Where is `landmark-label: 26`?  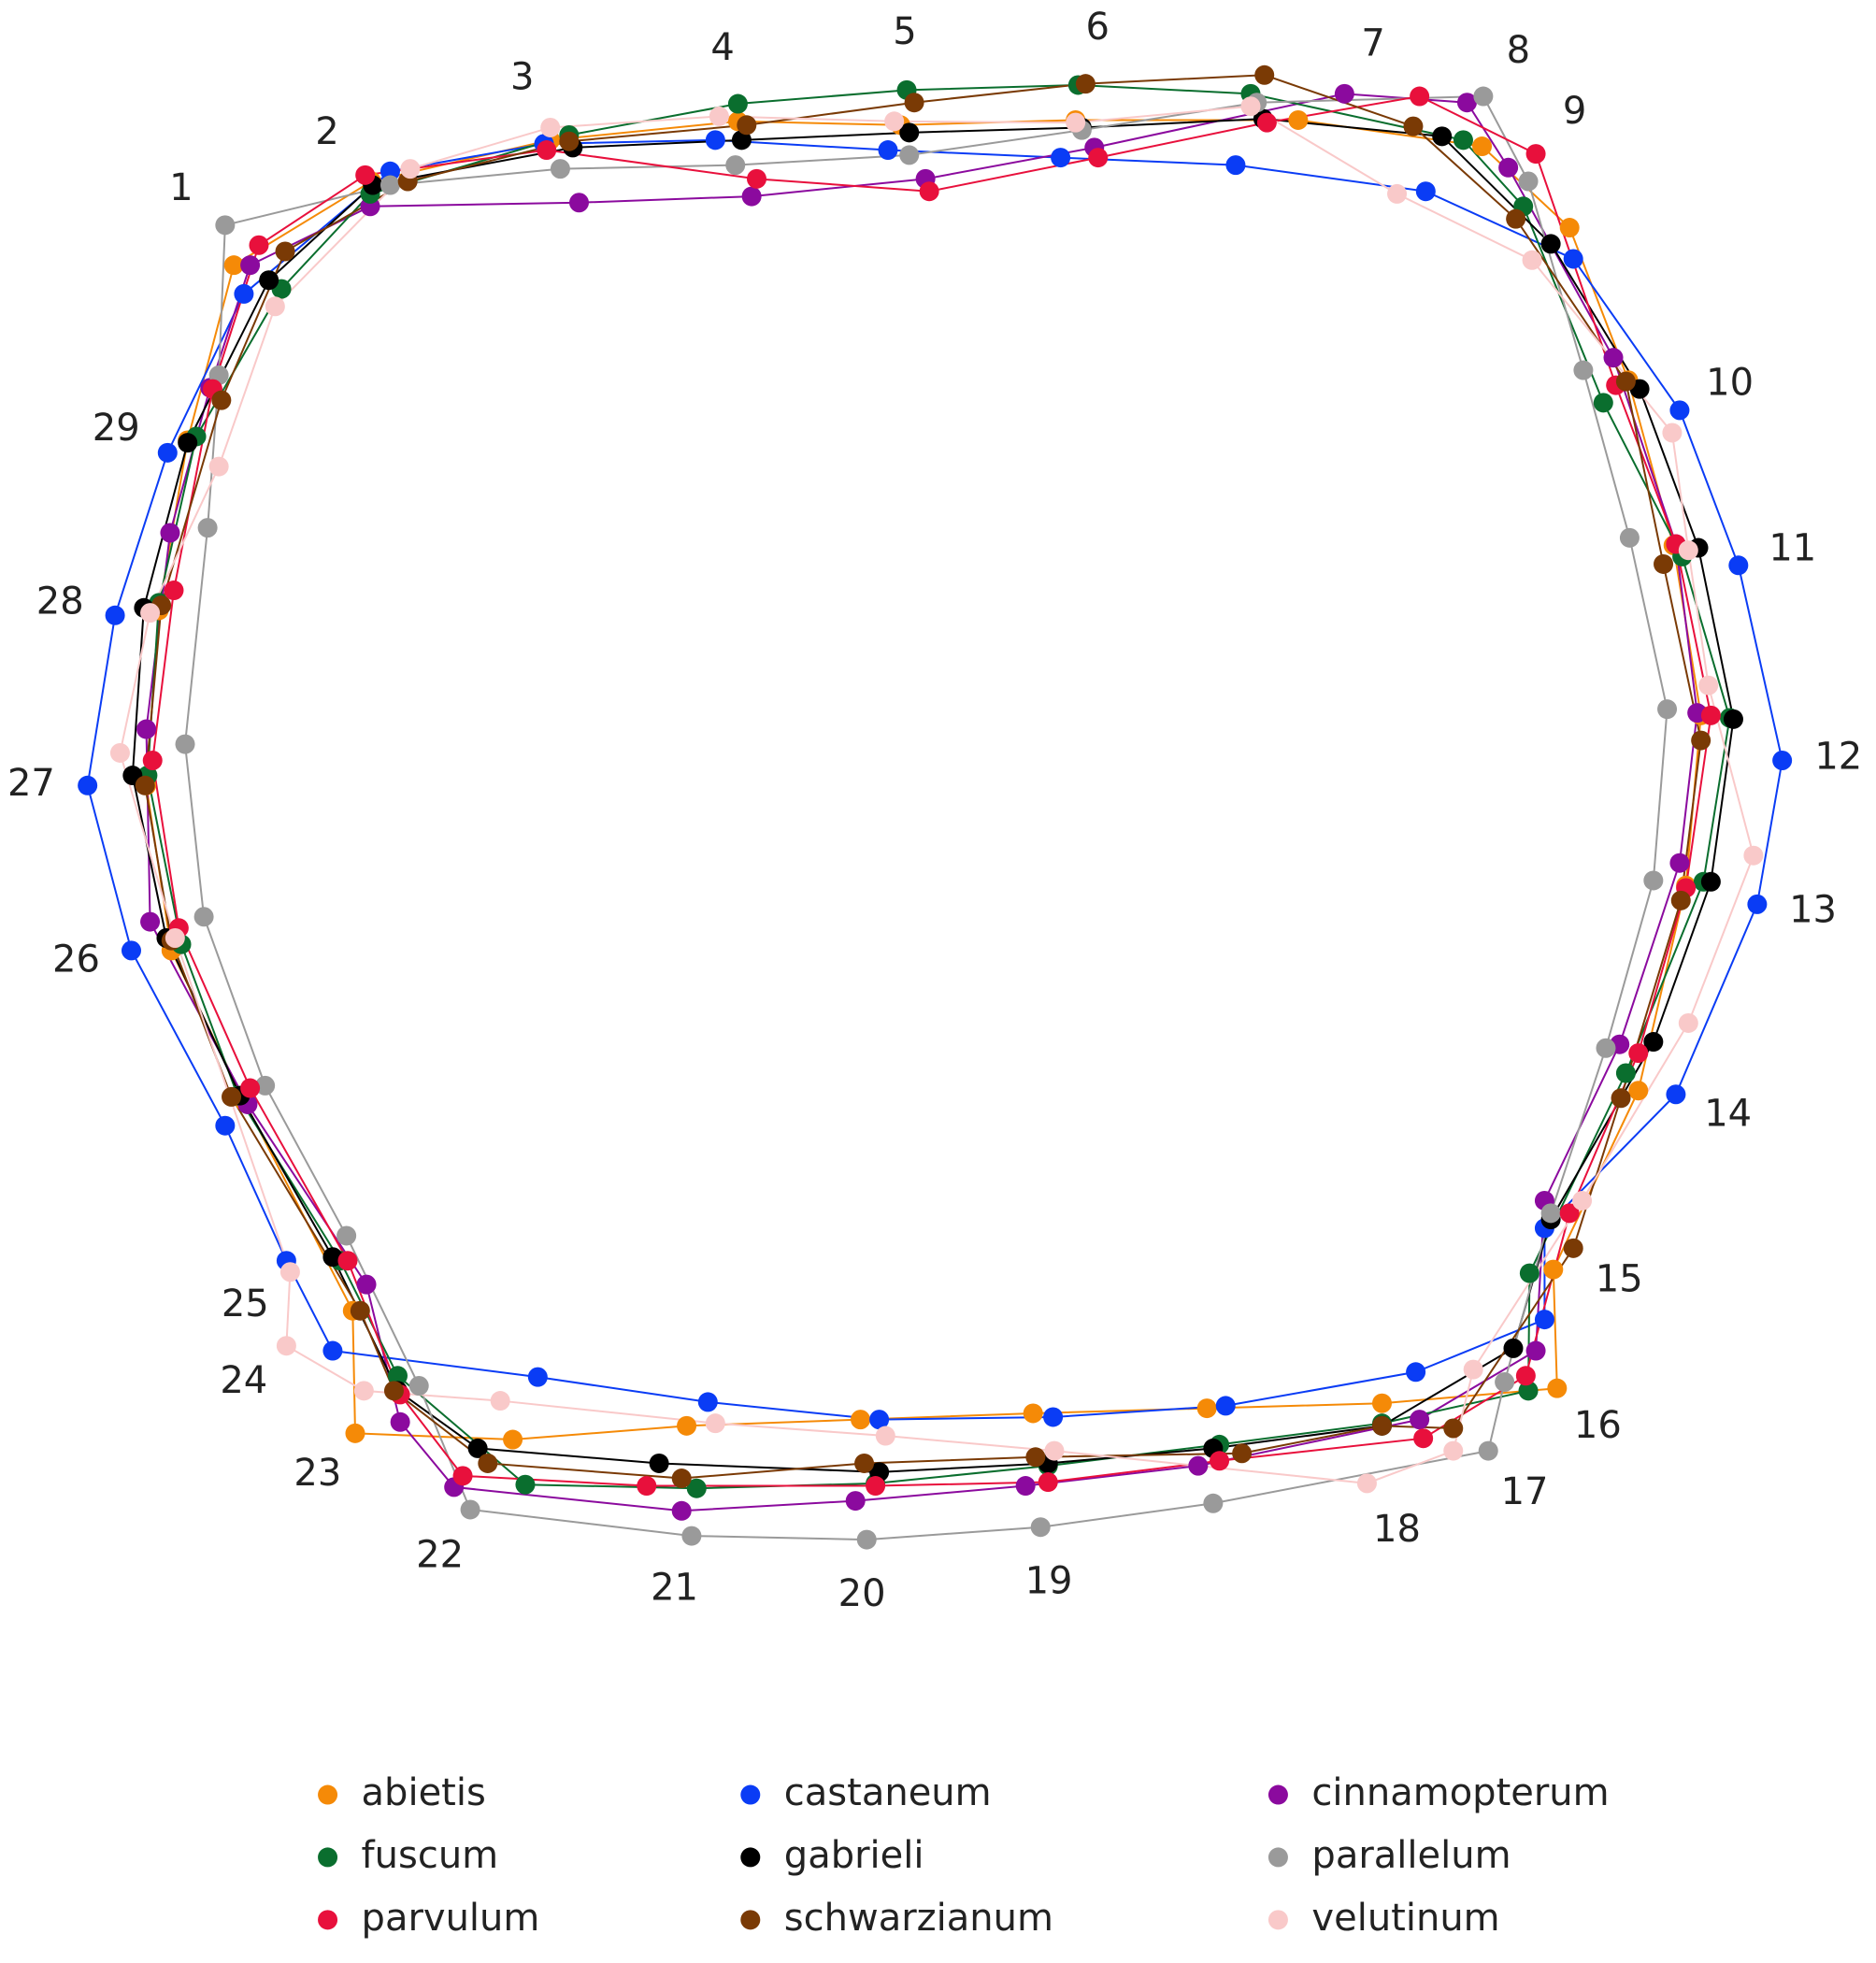
landmark-label: 26 is located at coordinates (76, 960).